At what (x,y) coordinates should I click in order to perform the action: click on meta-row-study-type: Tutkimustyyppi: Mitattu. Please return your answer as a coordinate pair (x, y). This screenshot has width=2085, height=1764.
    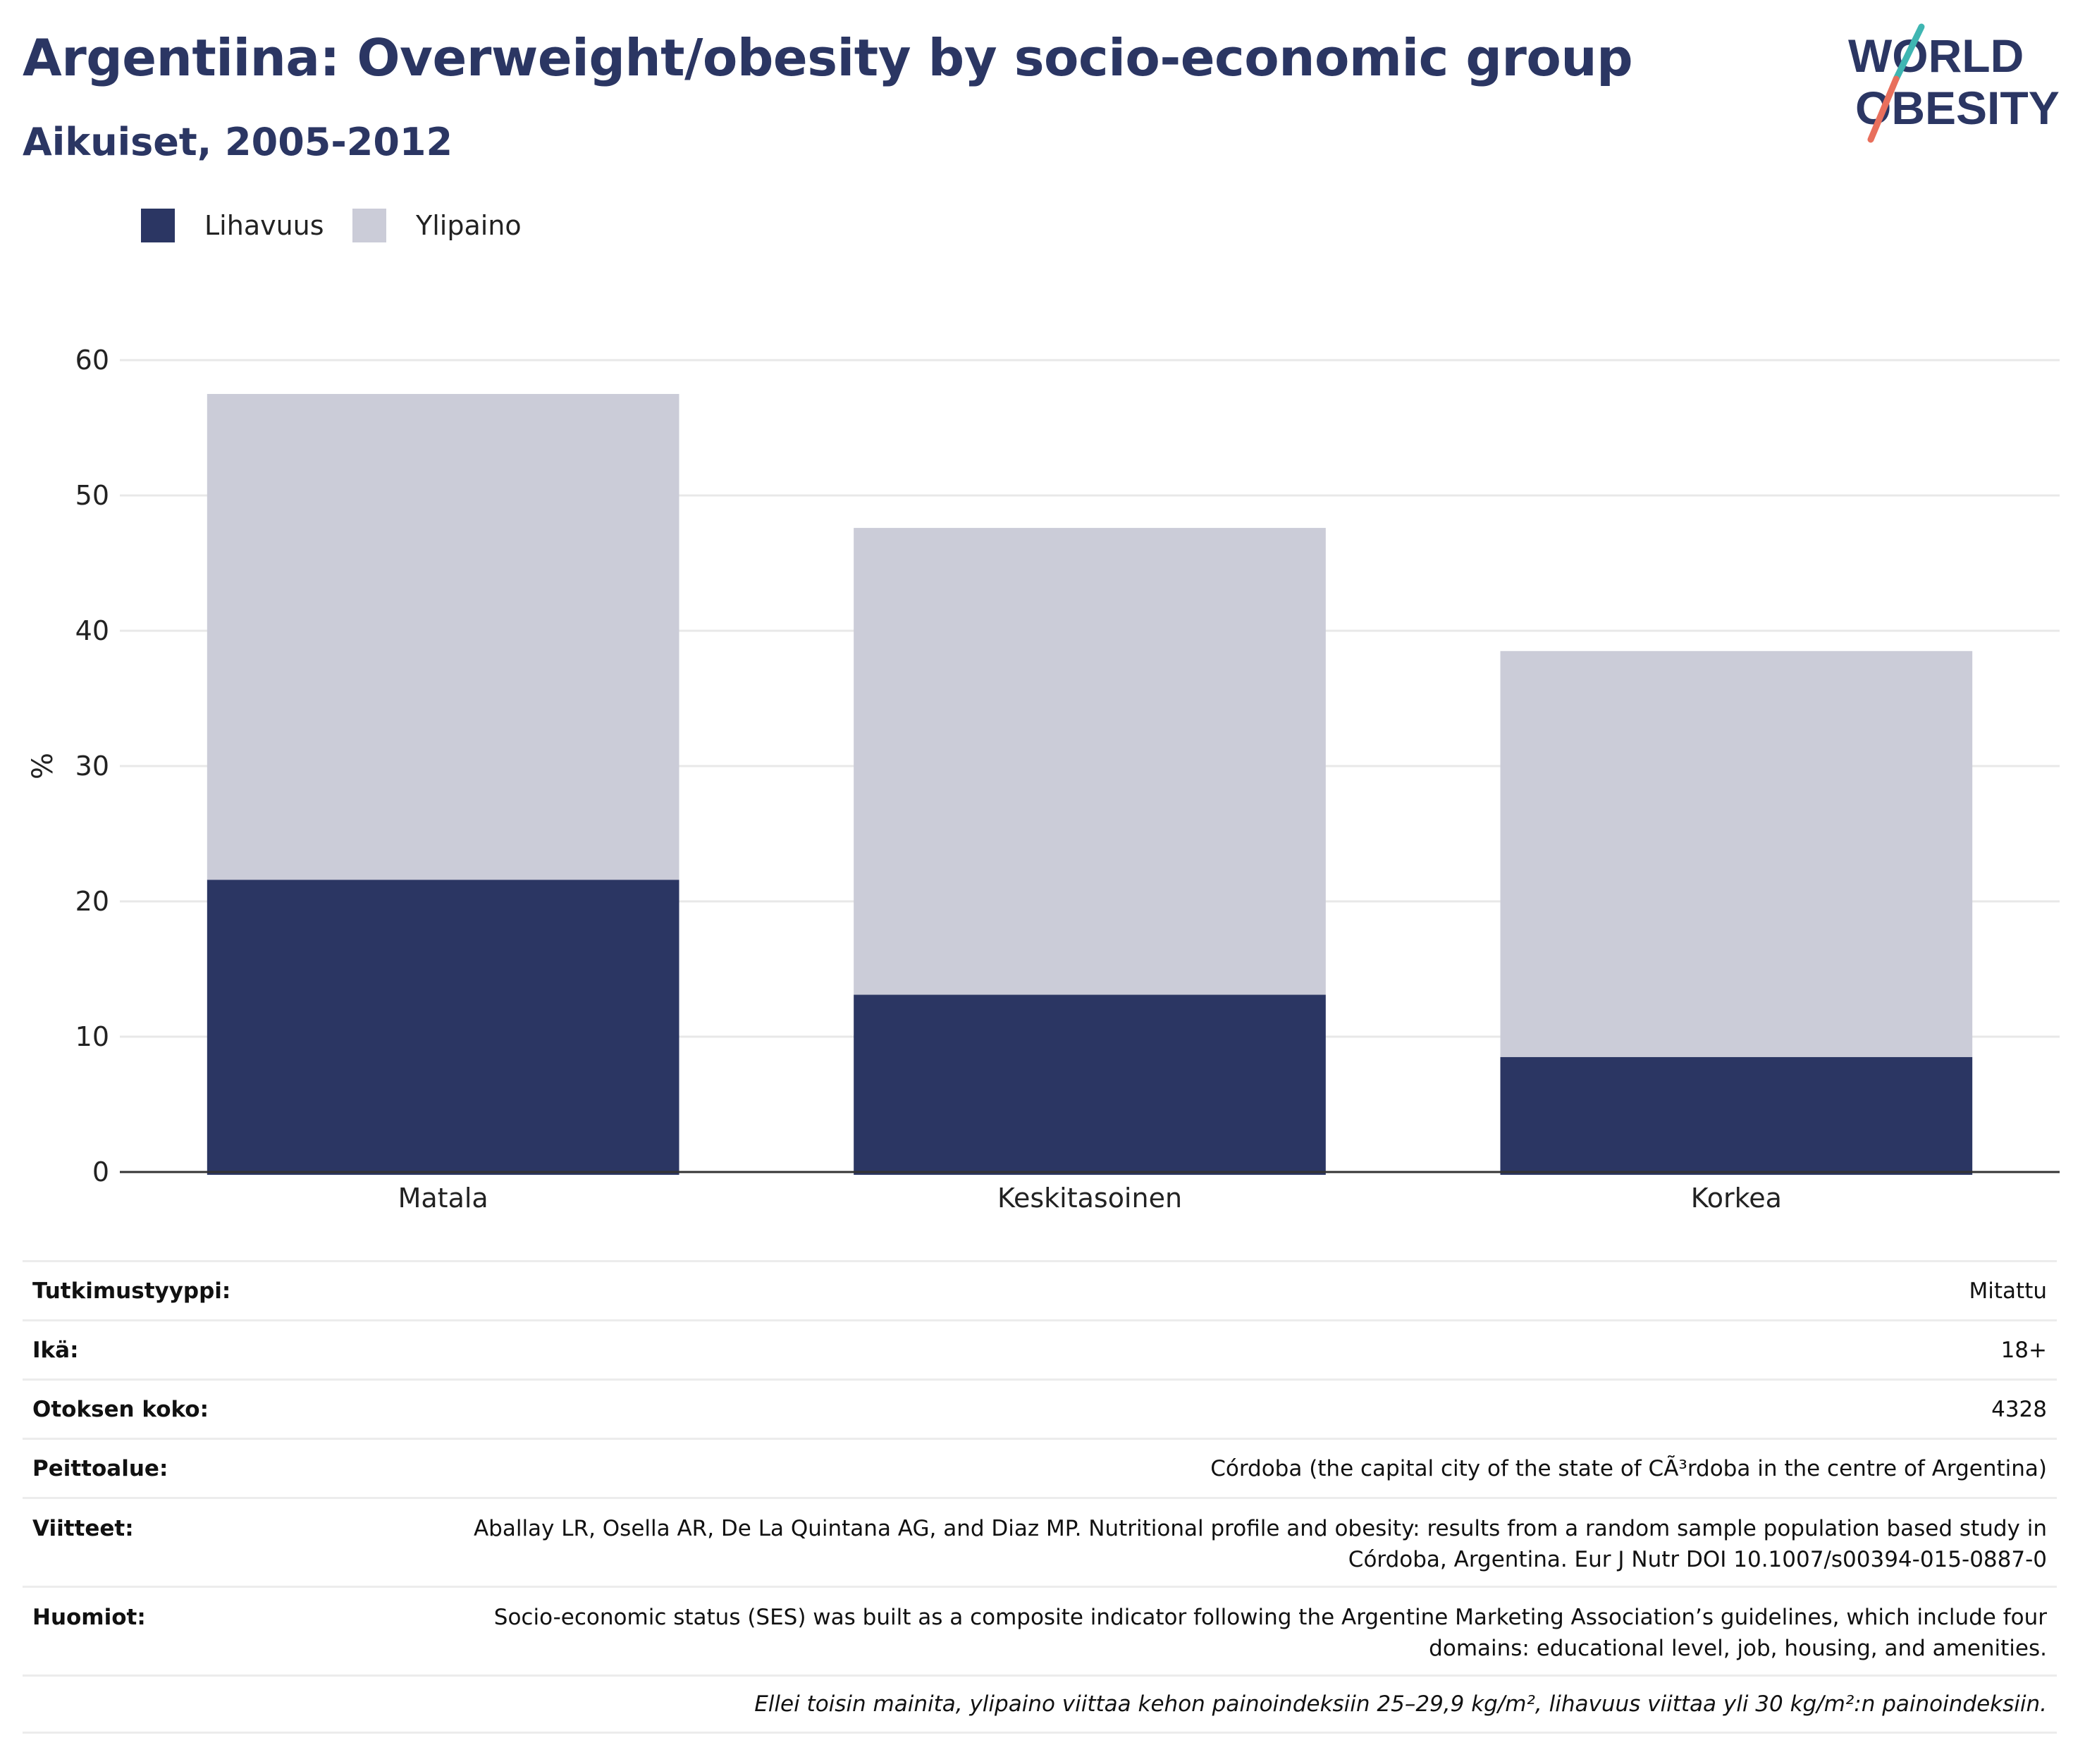
    Looking at the image, I should click on (1040, 1289).